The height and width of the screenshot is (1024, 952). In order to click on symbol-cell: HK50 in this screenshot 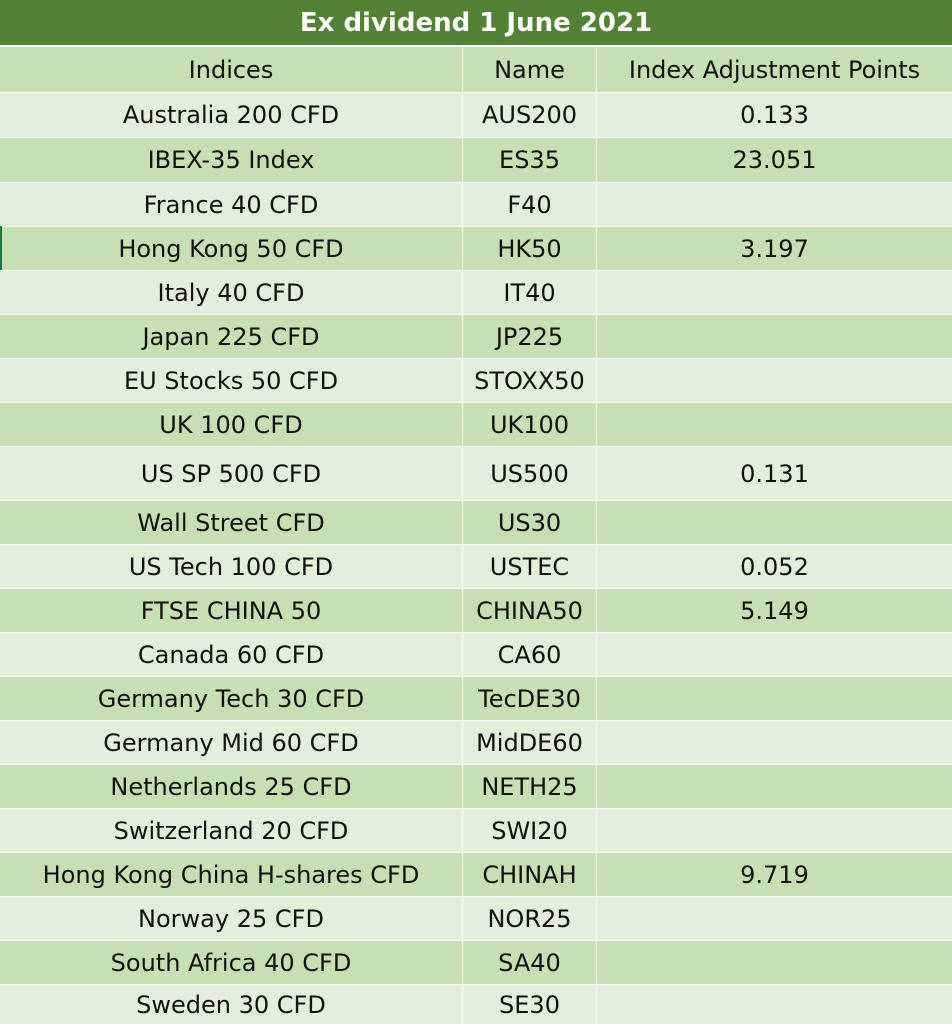, I will do `click(530, 248)`.